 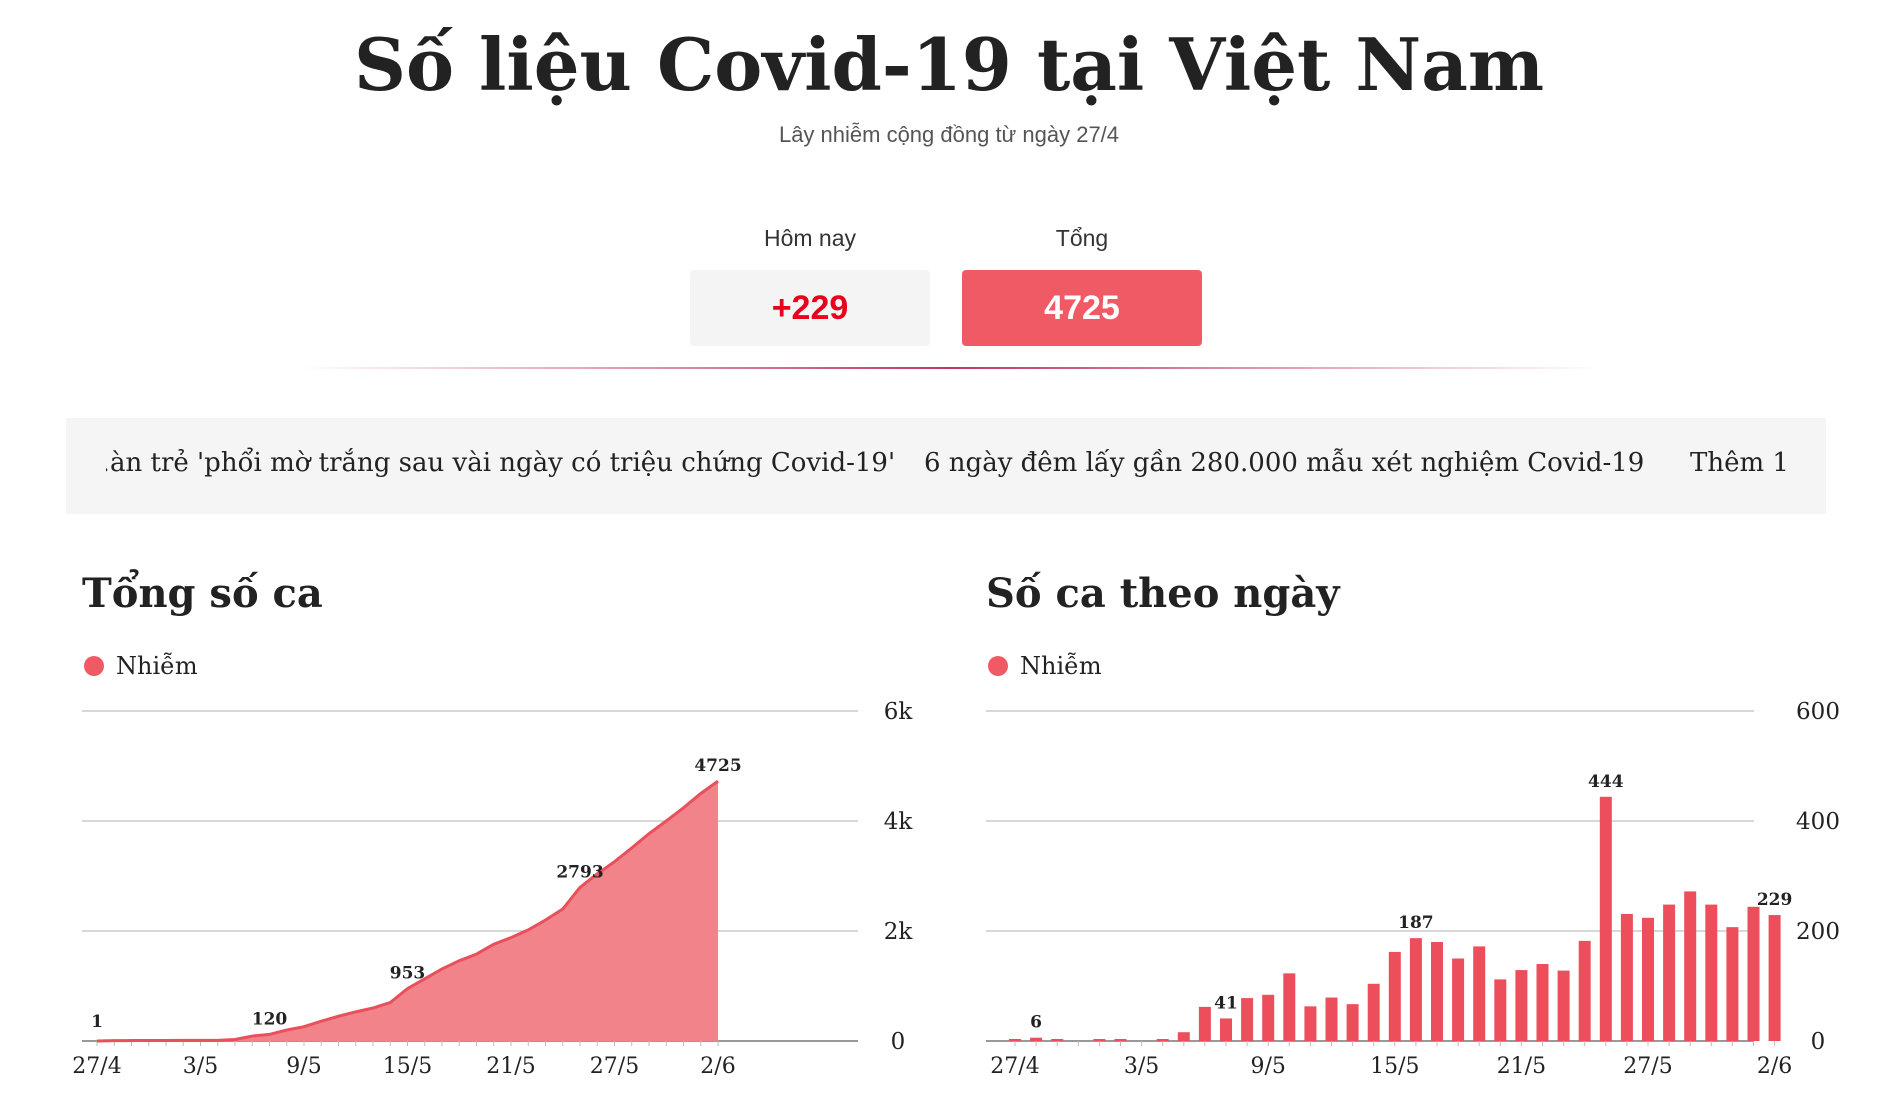 I want to click on y-tick-label: 200, so click(x=1818, y=932).